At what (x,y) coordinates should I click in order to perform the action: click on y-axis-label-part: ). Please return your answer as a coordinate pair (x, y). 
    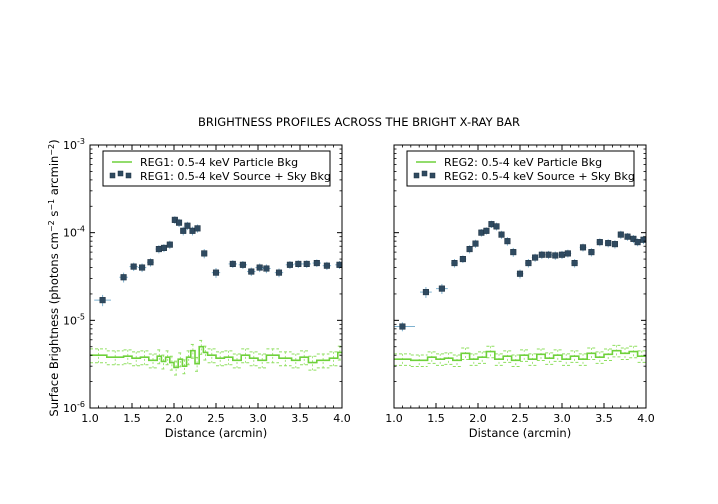
    Looking at the image, I should click on (54, 141).